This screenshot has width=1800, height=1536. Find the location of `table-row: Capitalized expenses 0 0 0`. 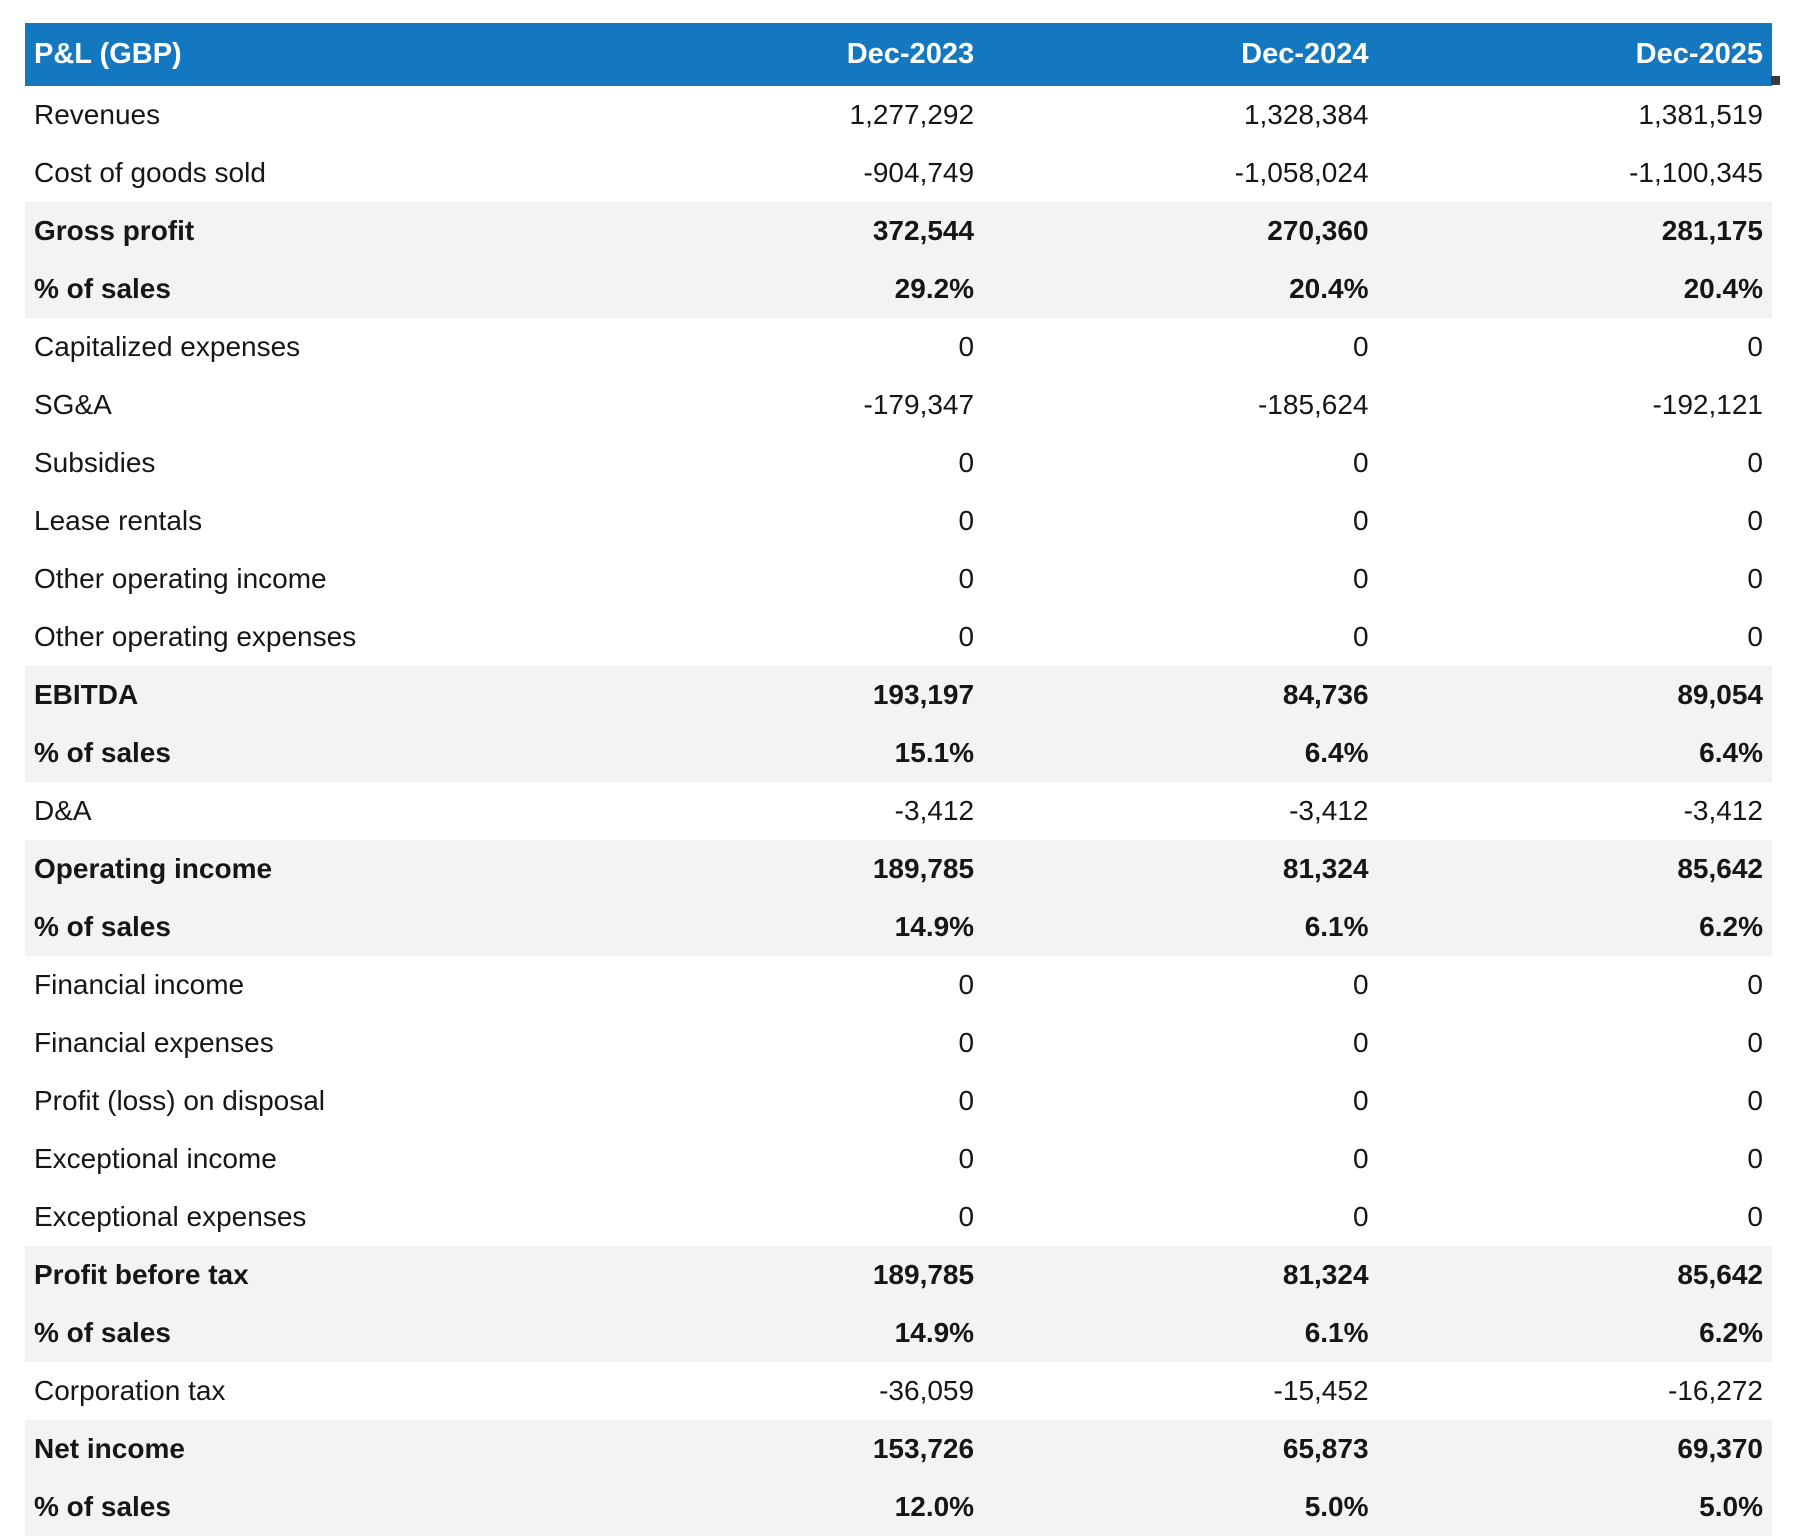

table-row: Capitalized expenses 0 0 0 is located at coordinates (898, 347).